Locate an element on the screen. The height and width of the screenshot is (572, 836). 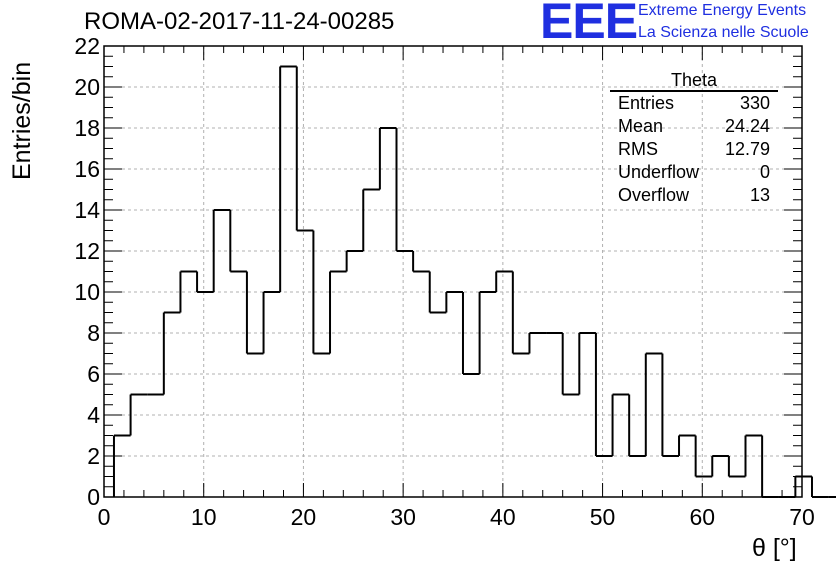
y-tick-label: 12 is located at coordinates (87, 251).